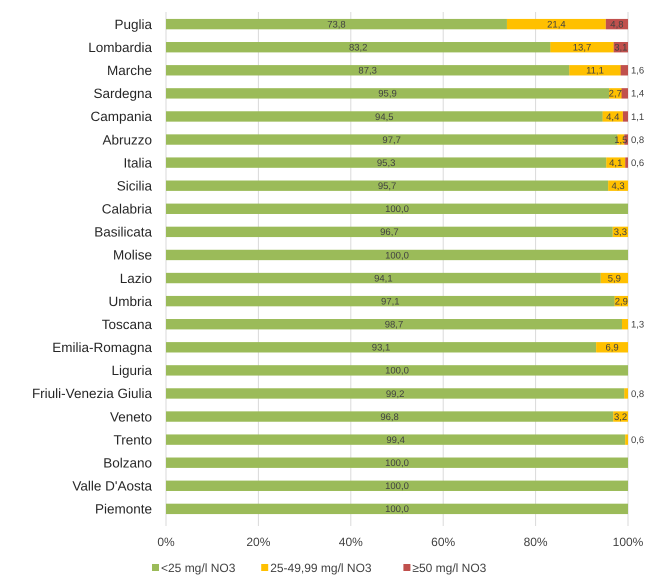 This screenshot has height=583, width=657. Describe the element at coordinates (614, 278) in the screenshot. I see `data-label: 5,9` at that location.